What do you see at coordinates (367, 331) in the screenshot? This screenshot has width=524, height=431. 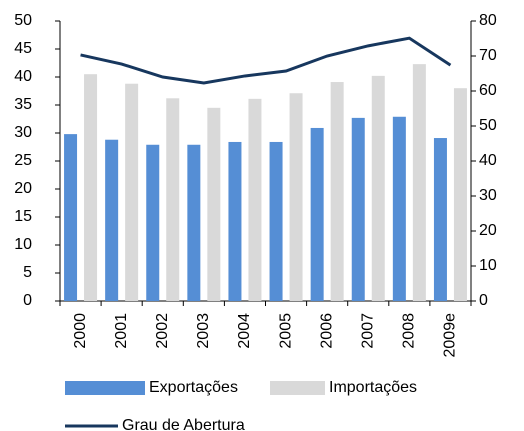 I see `x-tick-label: 2007` at bounding box center [367, 331].